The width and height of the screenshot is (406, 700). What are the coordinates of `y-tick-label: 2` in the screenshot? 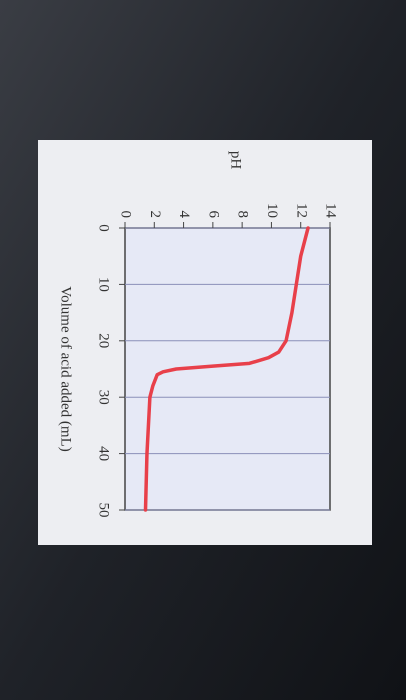 It's located at (155, 215).